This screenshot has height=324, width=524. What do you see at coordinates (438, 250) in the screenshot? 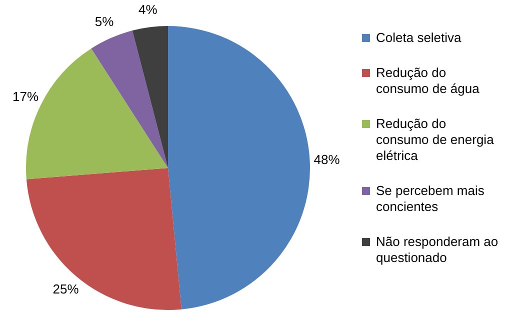
I see `legend-label: Não responderam ao questionado` at bounding box center [438, 250].